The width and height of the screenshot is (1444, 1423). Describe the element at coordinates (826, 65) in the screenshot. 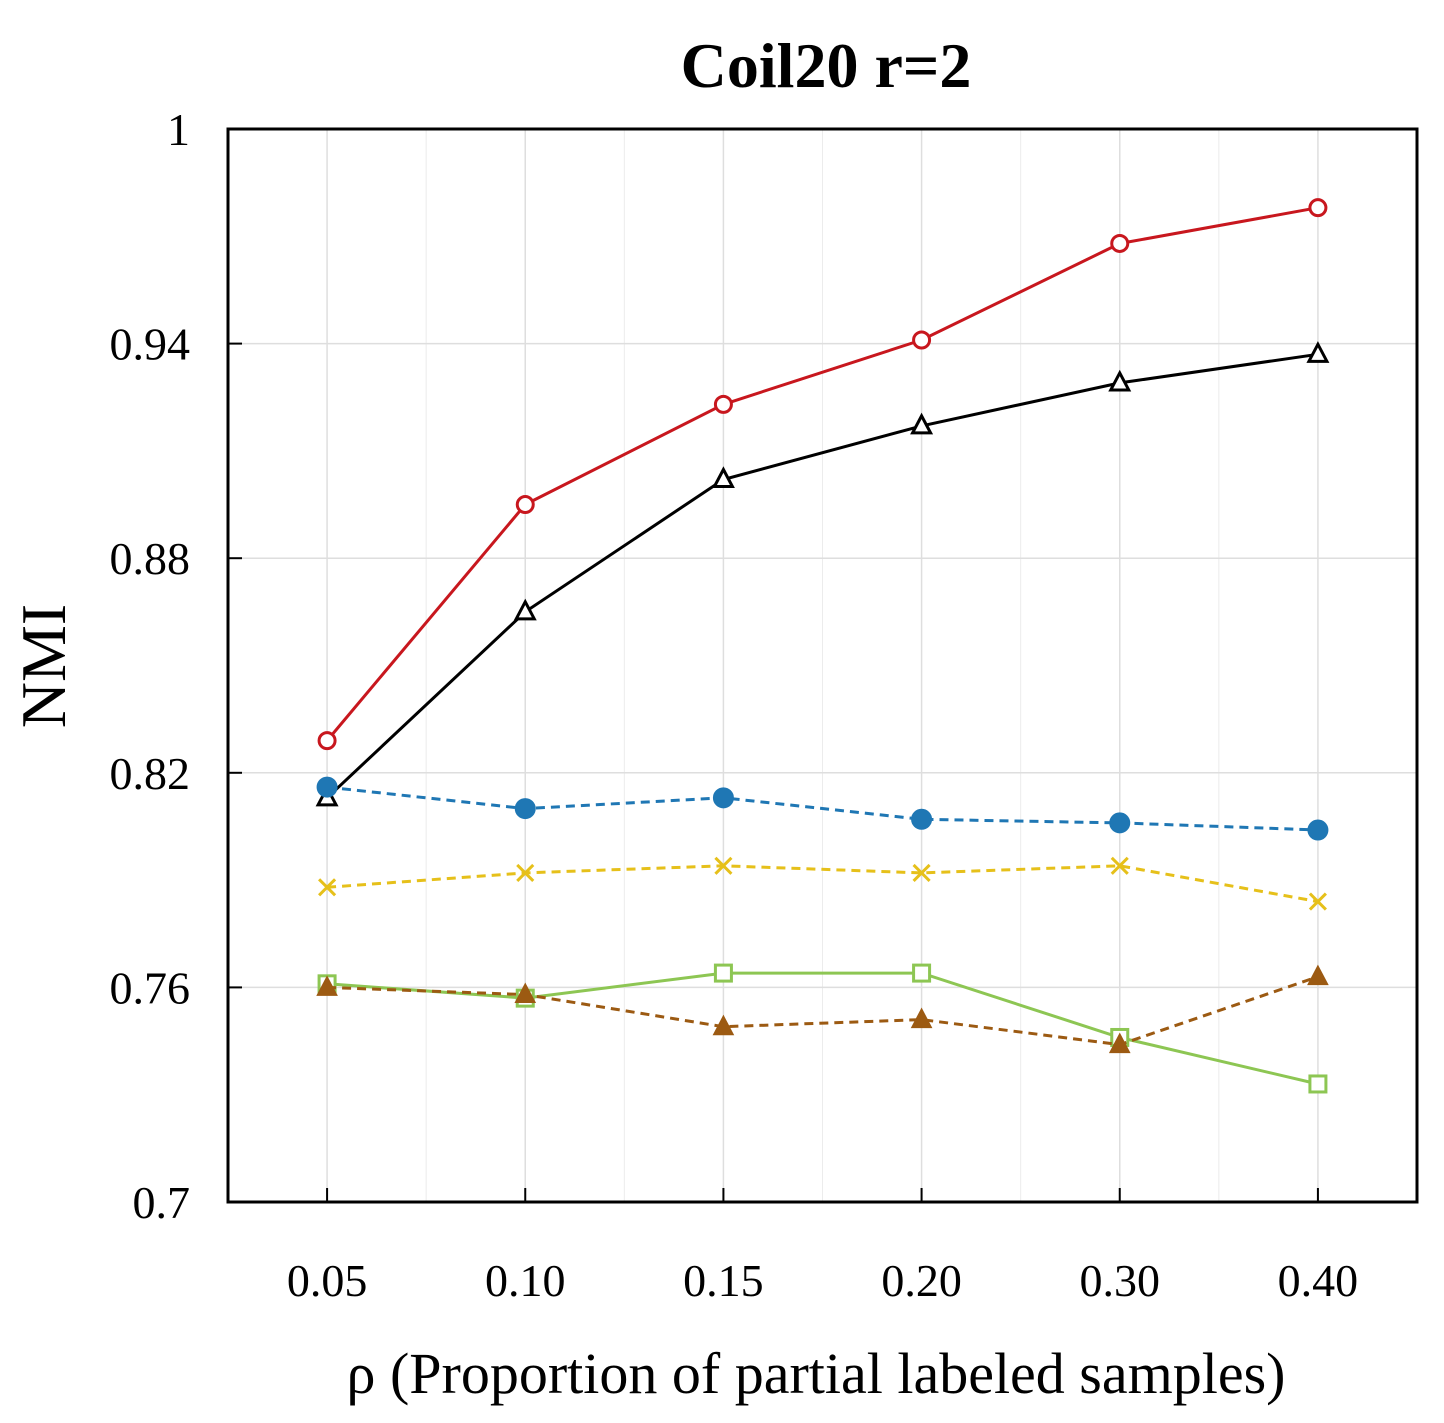

I see `chart-title: Coil20 r=2` at that location.